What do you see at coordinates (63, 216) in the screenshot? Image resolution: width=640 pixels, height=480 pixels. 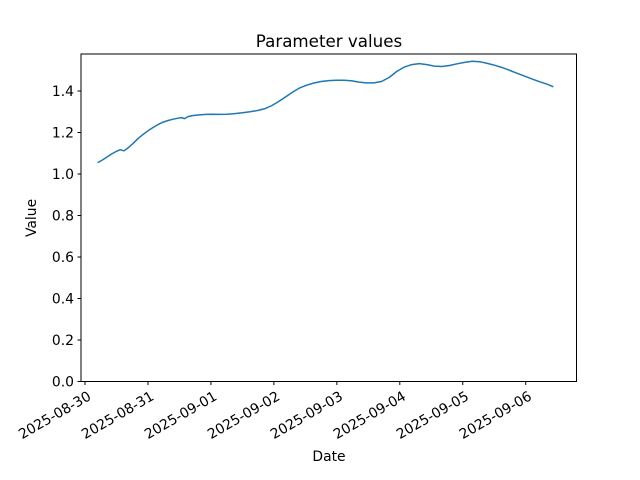 I see `y-tick-label: 0.8` at bounding box center [63, 216].